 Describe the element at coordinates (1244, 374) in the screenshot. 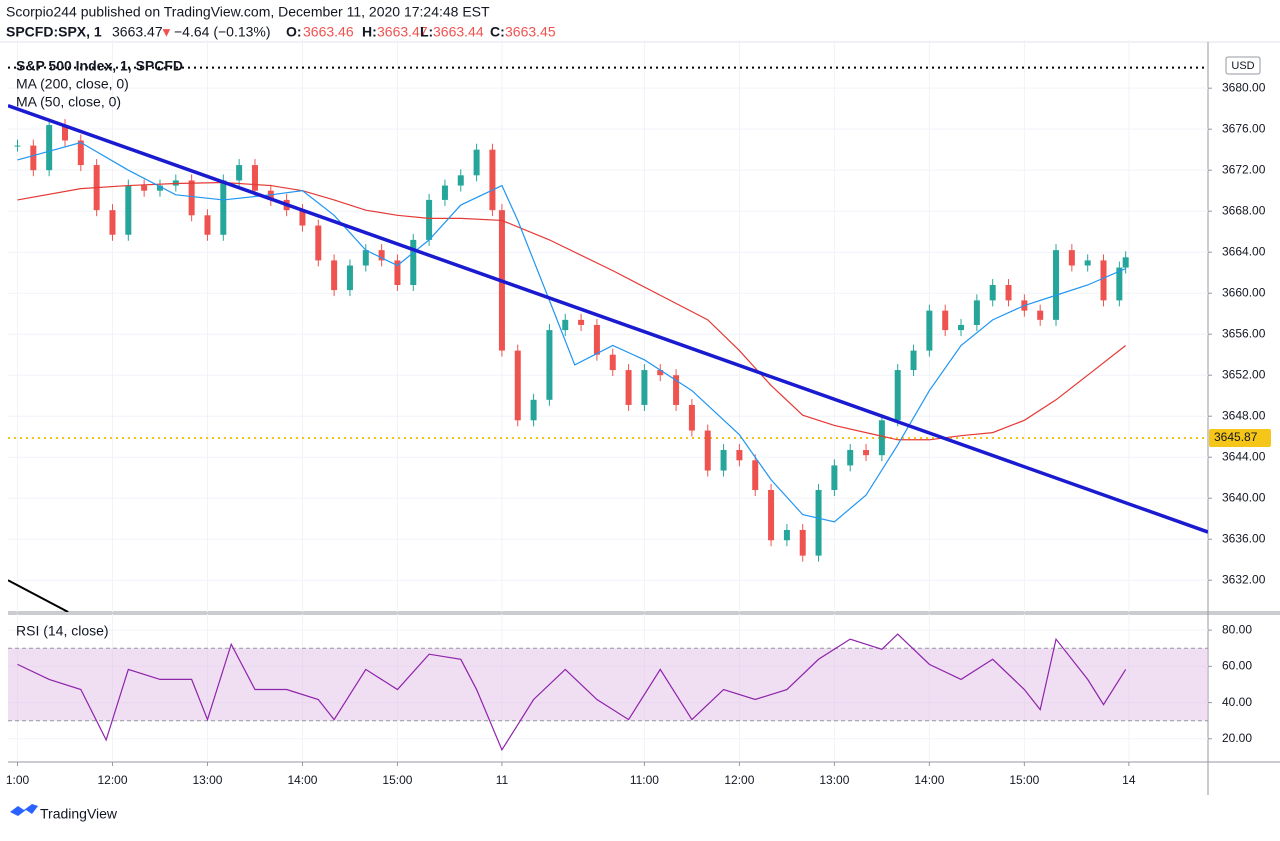

I see `y-tick-label: 3652.00` at that location.